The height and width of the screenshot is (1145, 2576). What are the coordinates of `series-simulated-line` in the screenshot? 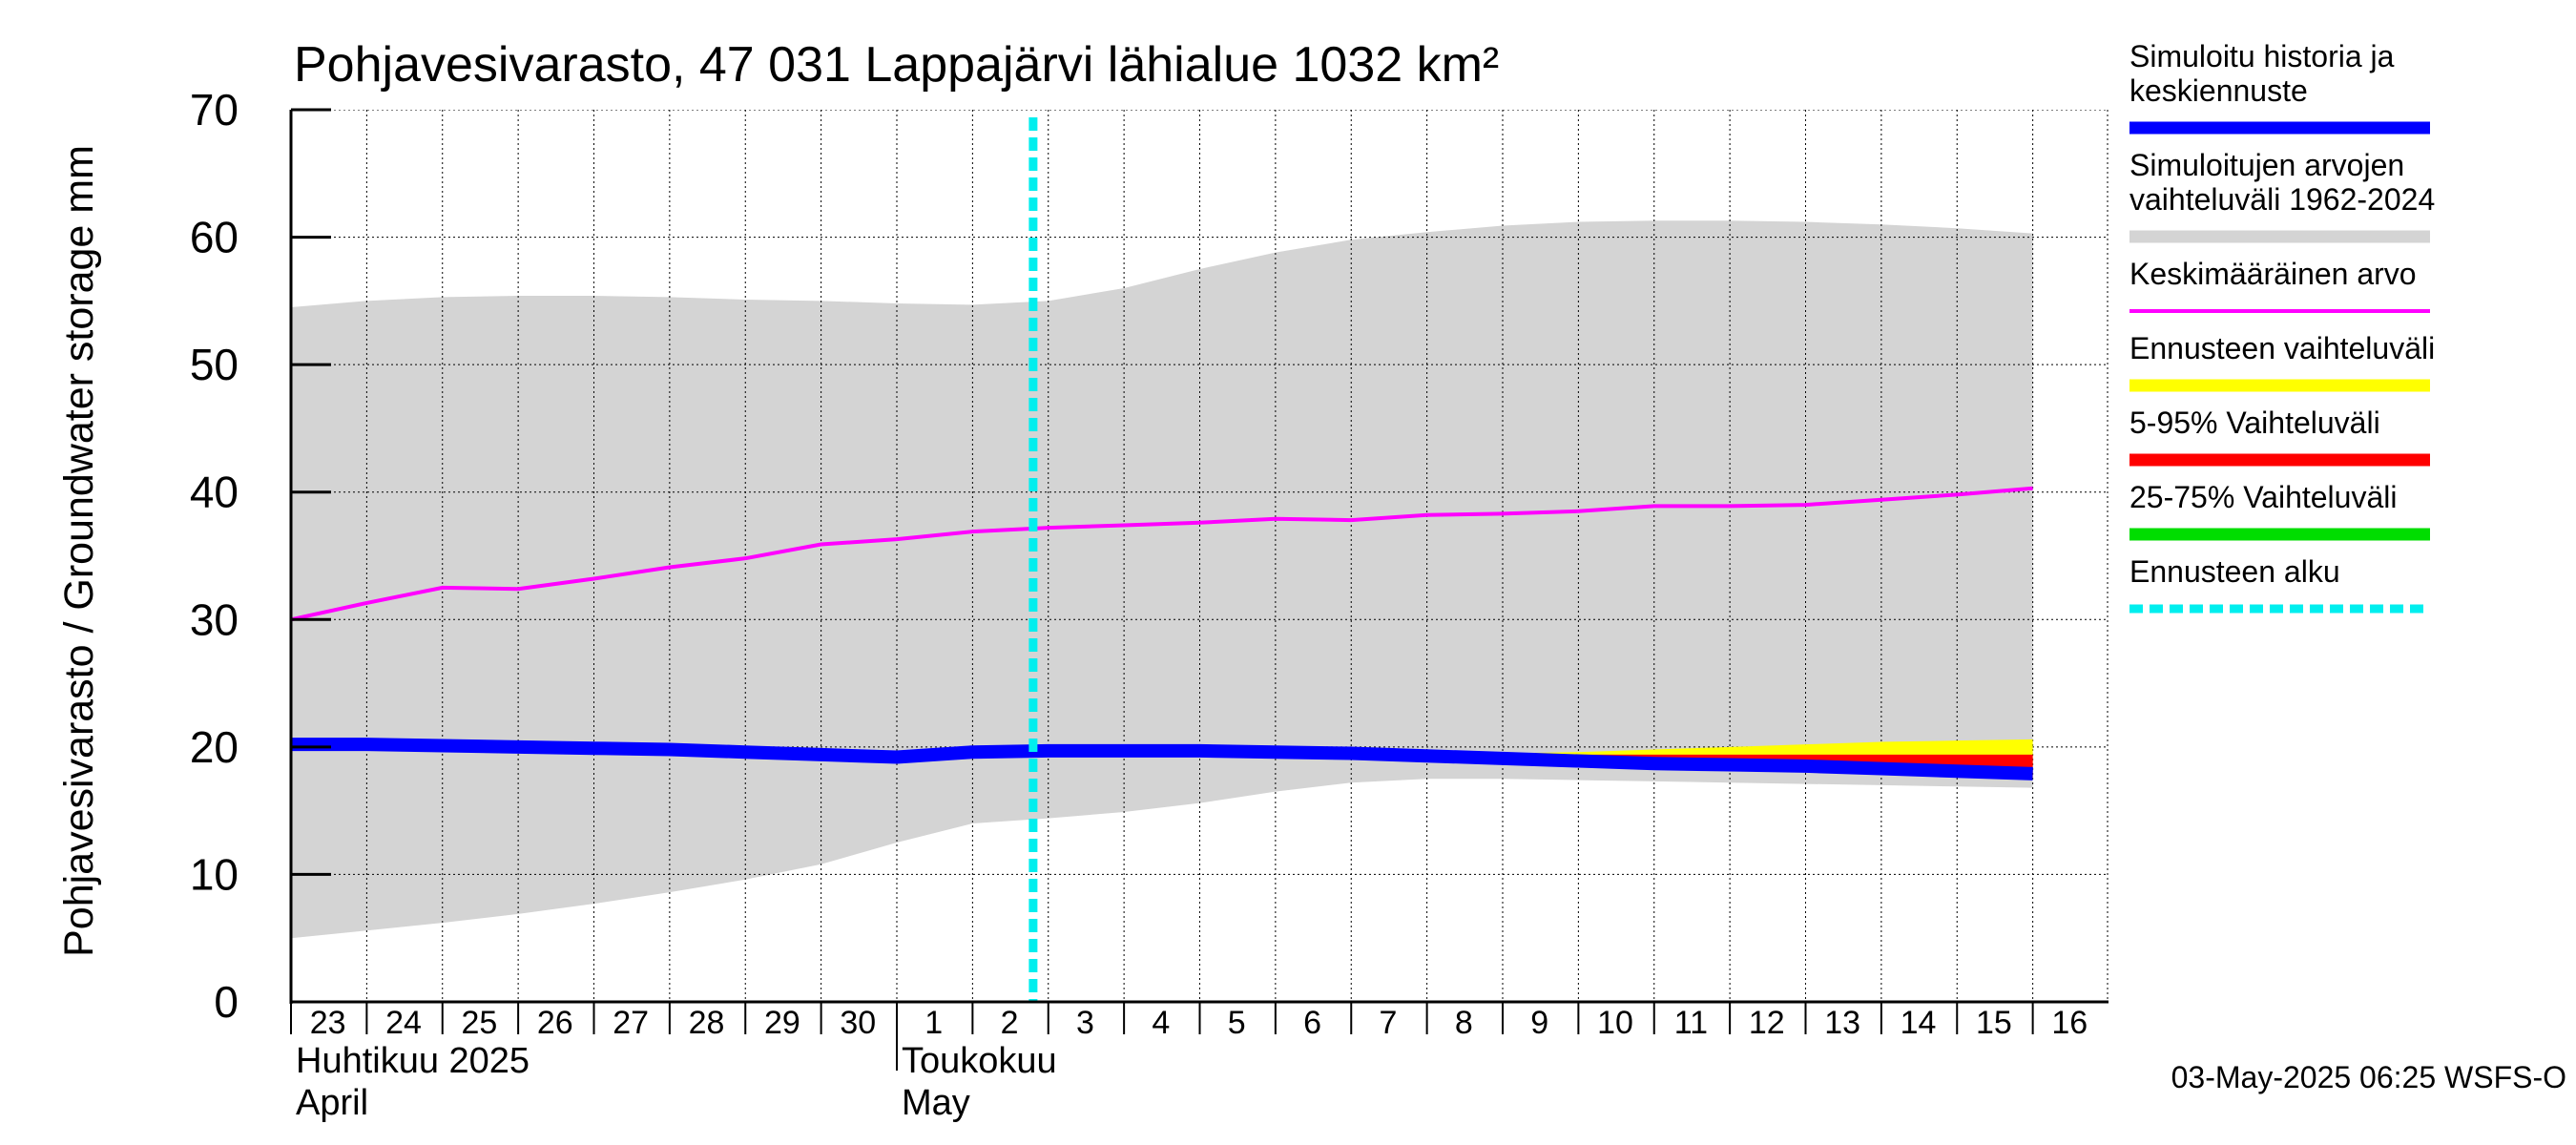 It's located at (1162, 760).